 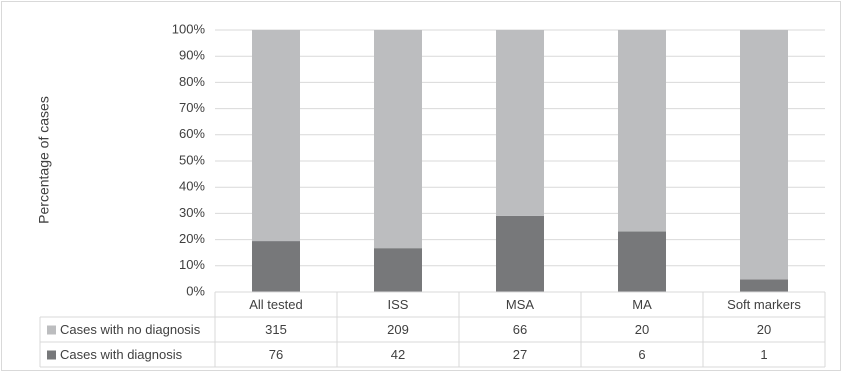 What do you see at coordinates (192, 186) in the screenshot?
I see `y-tick-label: 40%` at bounding box center [192, 186].